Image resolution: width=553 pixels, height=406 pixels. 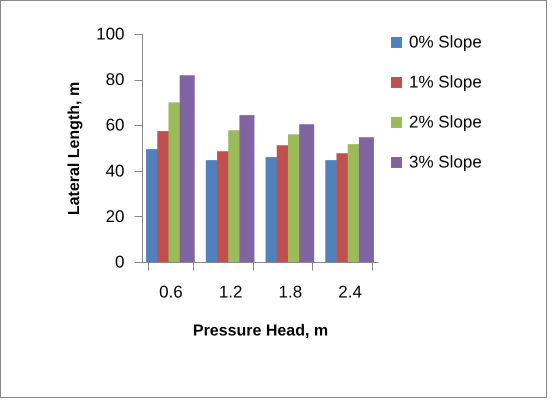 What do you see at coordinates (260, 331) in the screenshot?
I see `x-axis-title: Pressure Head, m` at bounding box center [260, 331].